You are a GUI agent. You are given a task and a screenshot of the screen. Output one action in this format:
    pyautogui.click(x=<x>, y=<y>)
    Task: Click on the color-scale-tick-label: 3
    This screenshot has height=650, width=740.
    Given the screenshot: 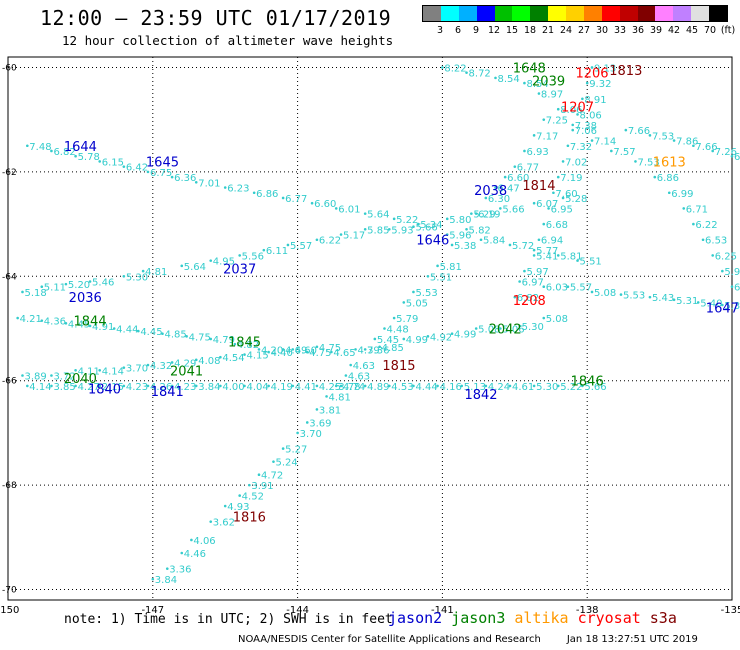 What is the action you would take?
    pyautogui.click(x=440, y=30)
    